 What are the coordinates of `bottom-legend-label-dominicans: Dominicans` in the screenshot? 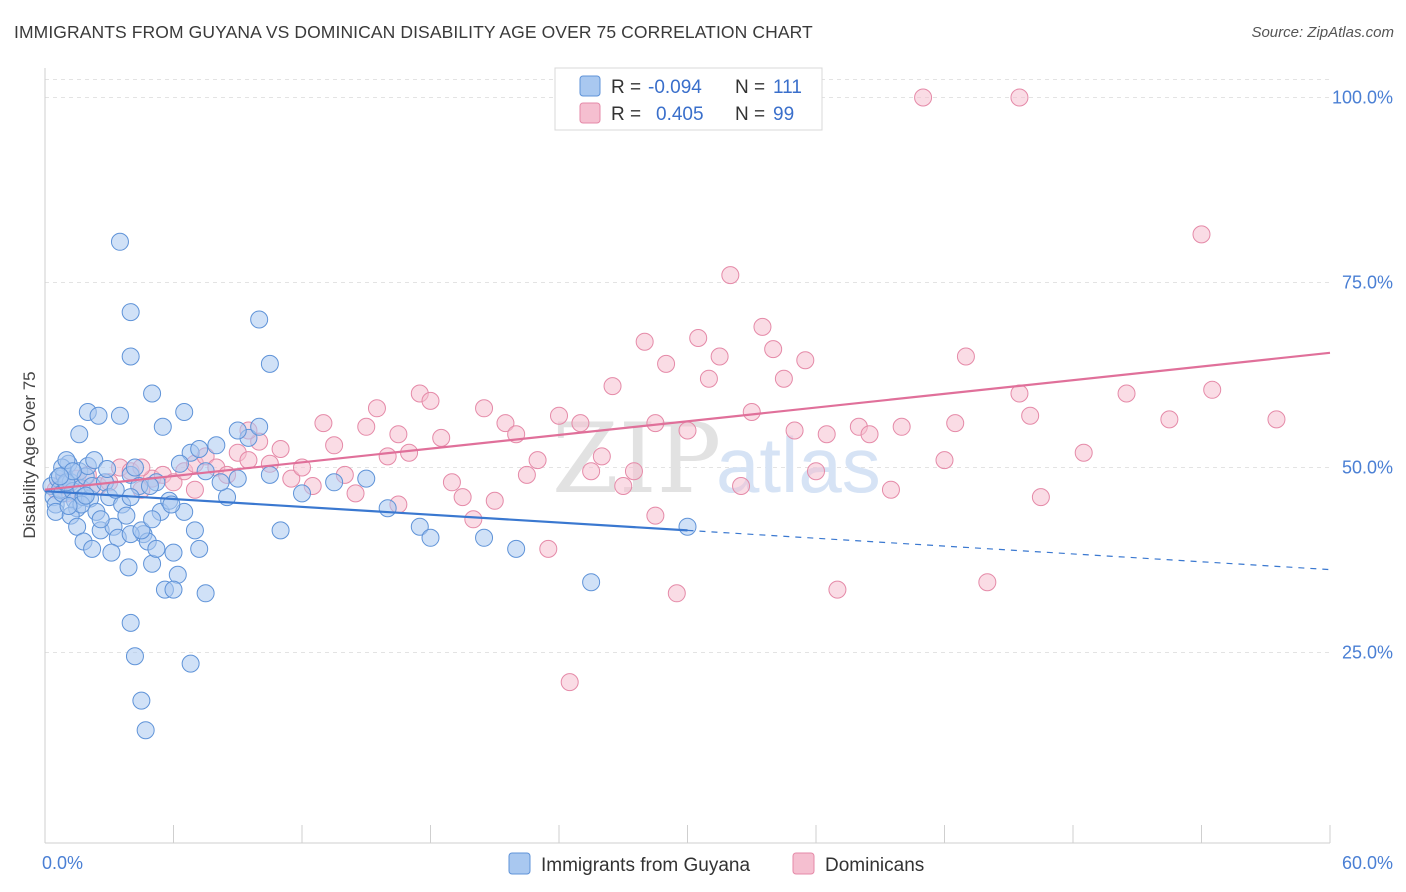 It's located at (874, 865).